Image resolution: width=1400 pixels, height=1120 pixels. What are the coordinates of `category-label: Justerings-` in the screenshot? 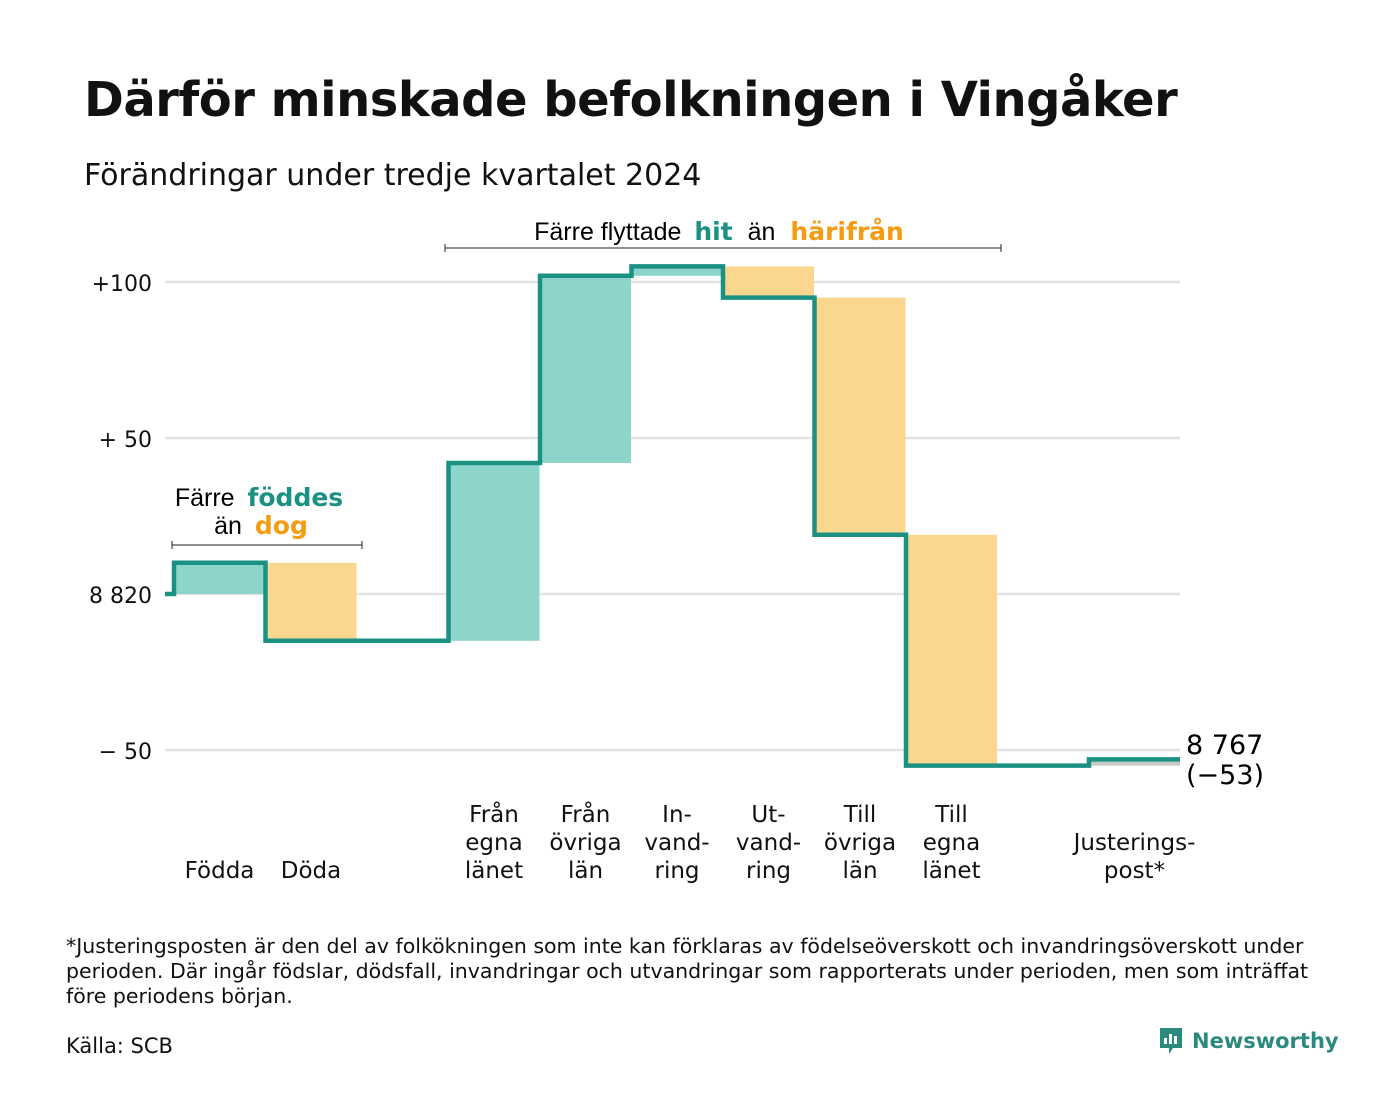 It's located at (1134, 843).